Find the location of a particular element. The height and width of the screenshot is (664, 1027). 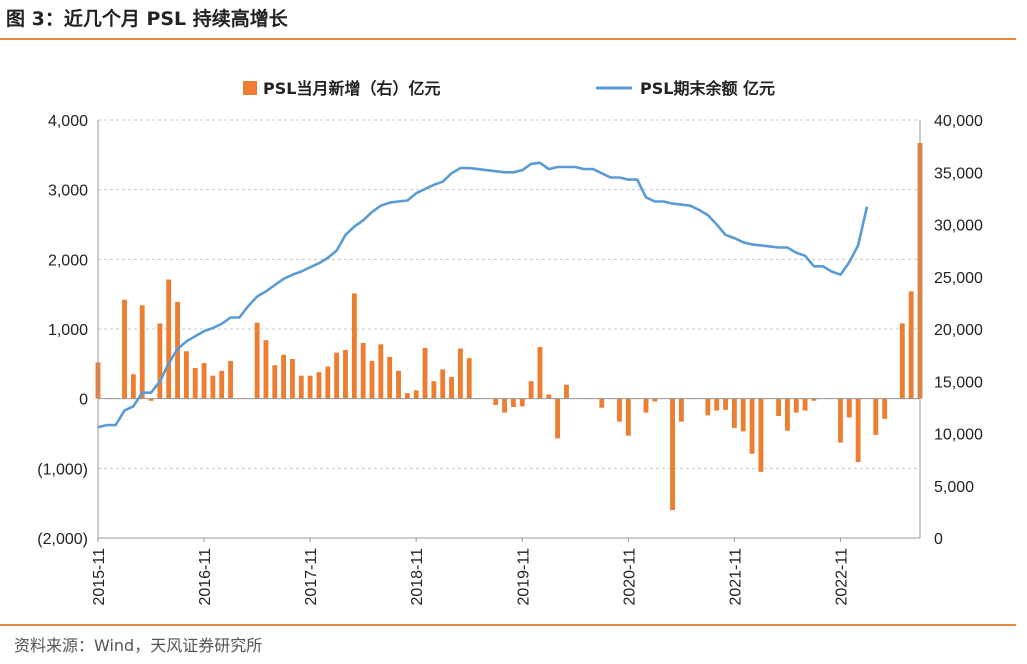

left-tick-label: (1,000) is located at coordinates (62, 469).